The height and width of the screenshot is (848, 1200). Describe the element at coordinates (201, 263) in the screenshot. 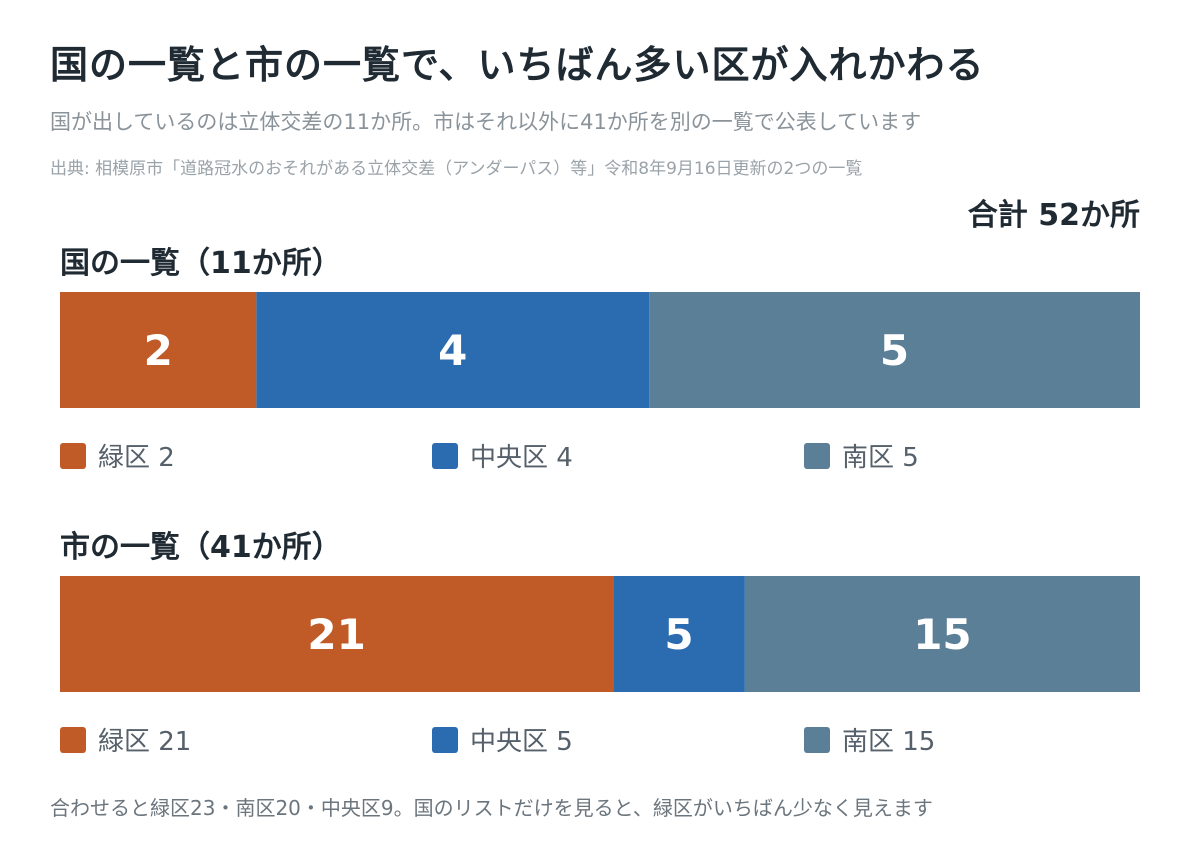

I see `national-list-title: 国の一覧（11か所）` at that location.